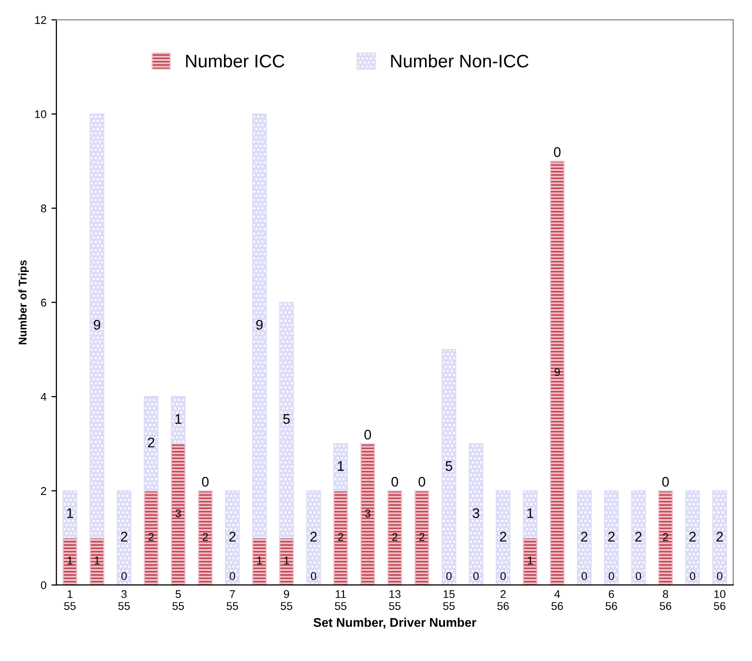  Describe the element at coordinates (666, 600) in the screenshot. I see `x-tick-label: 8 56` at that location.